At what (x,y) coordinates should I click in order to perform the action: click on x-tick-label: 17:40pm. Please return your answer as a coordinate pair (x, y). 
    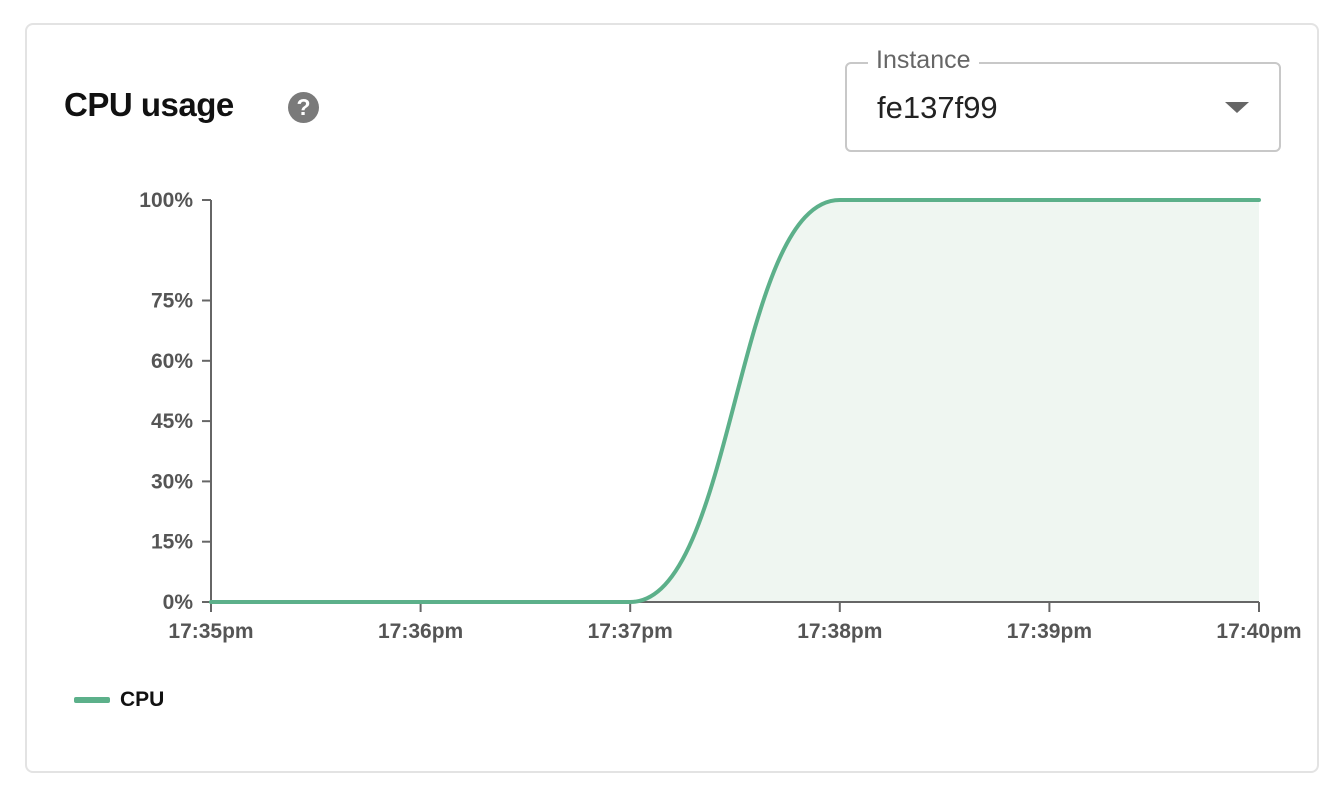
    Looking at the image, I should click on (1258, 631).